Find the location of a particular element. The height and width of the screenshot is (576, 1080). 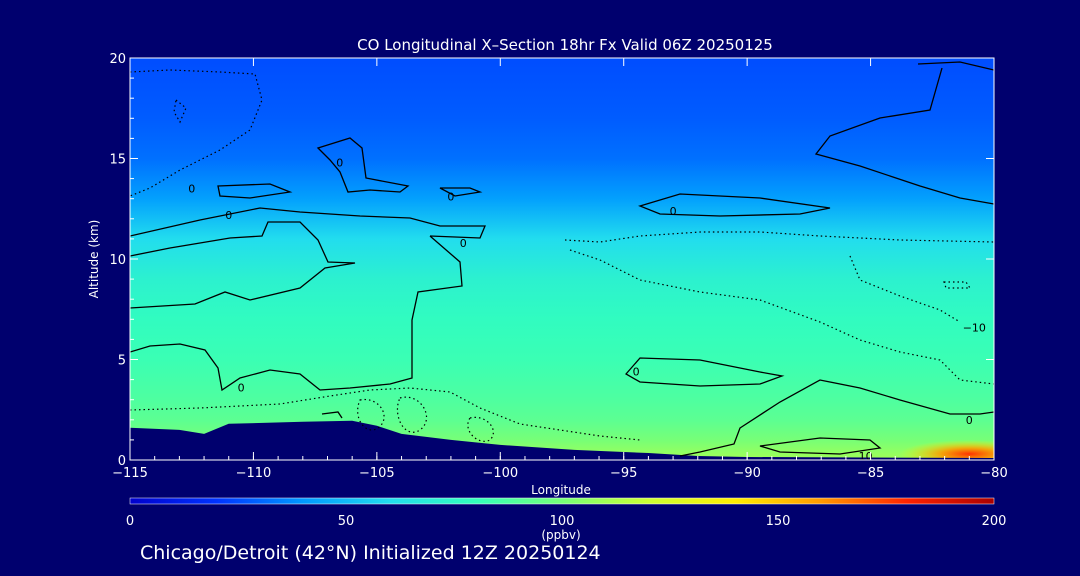

terrain is located at coordinates (562, 440).